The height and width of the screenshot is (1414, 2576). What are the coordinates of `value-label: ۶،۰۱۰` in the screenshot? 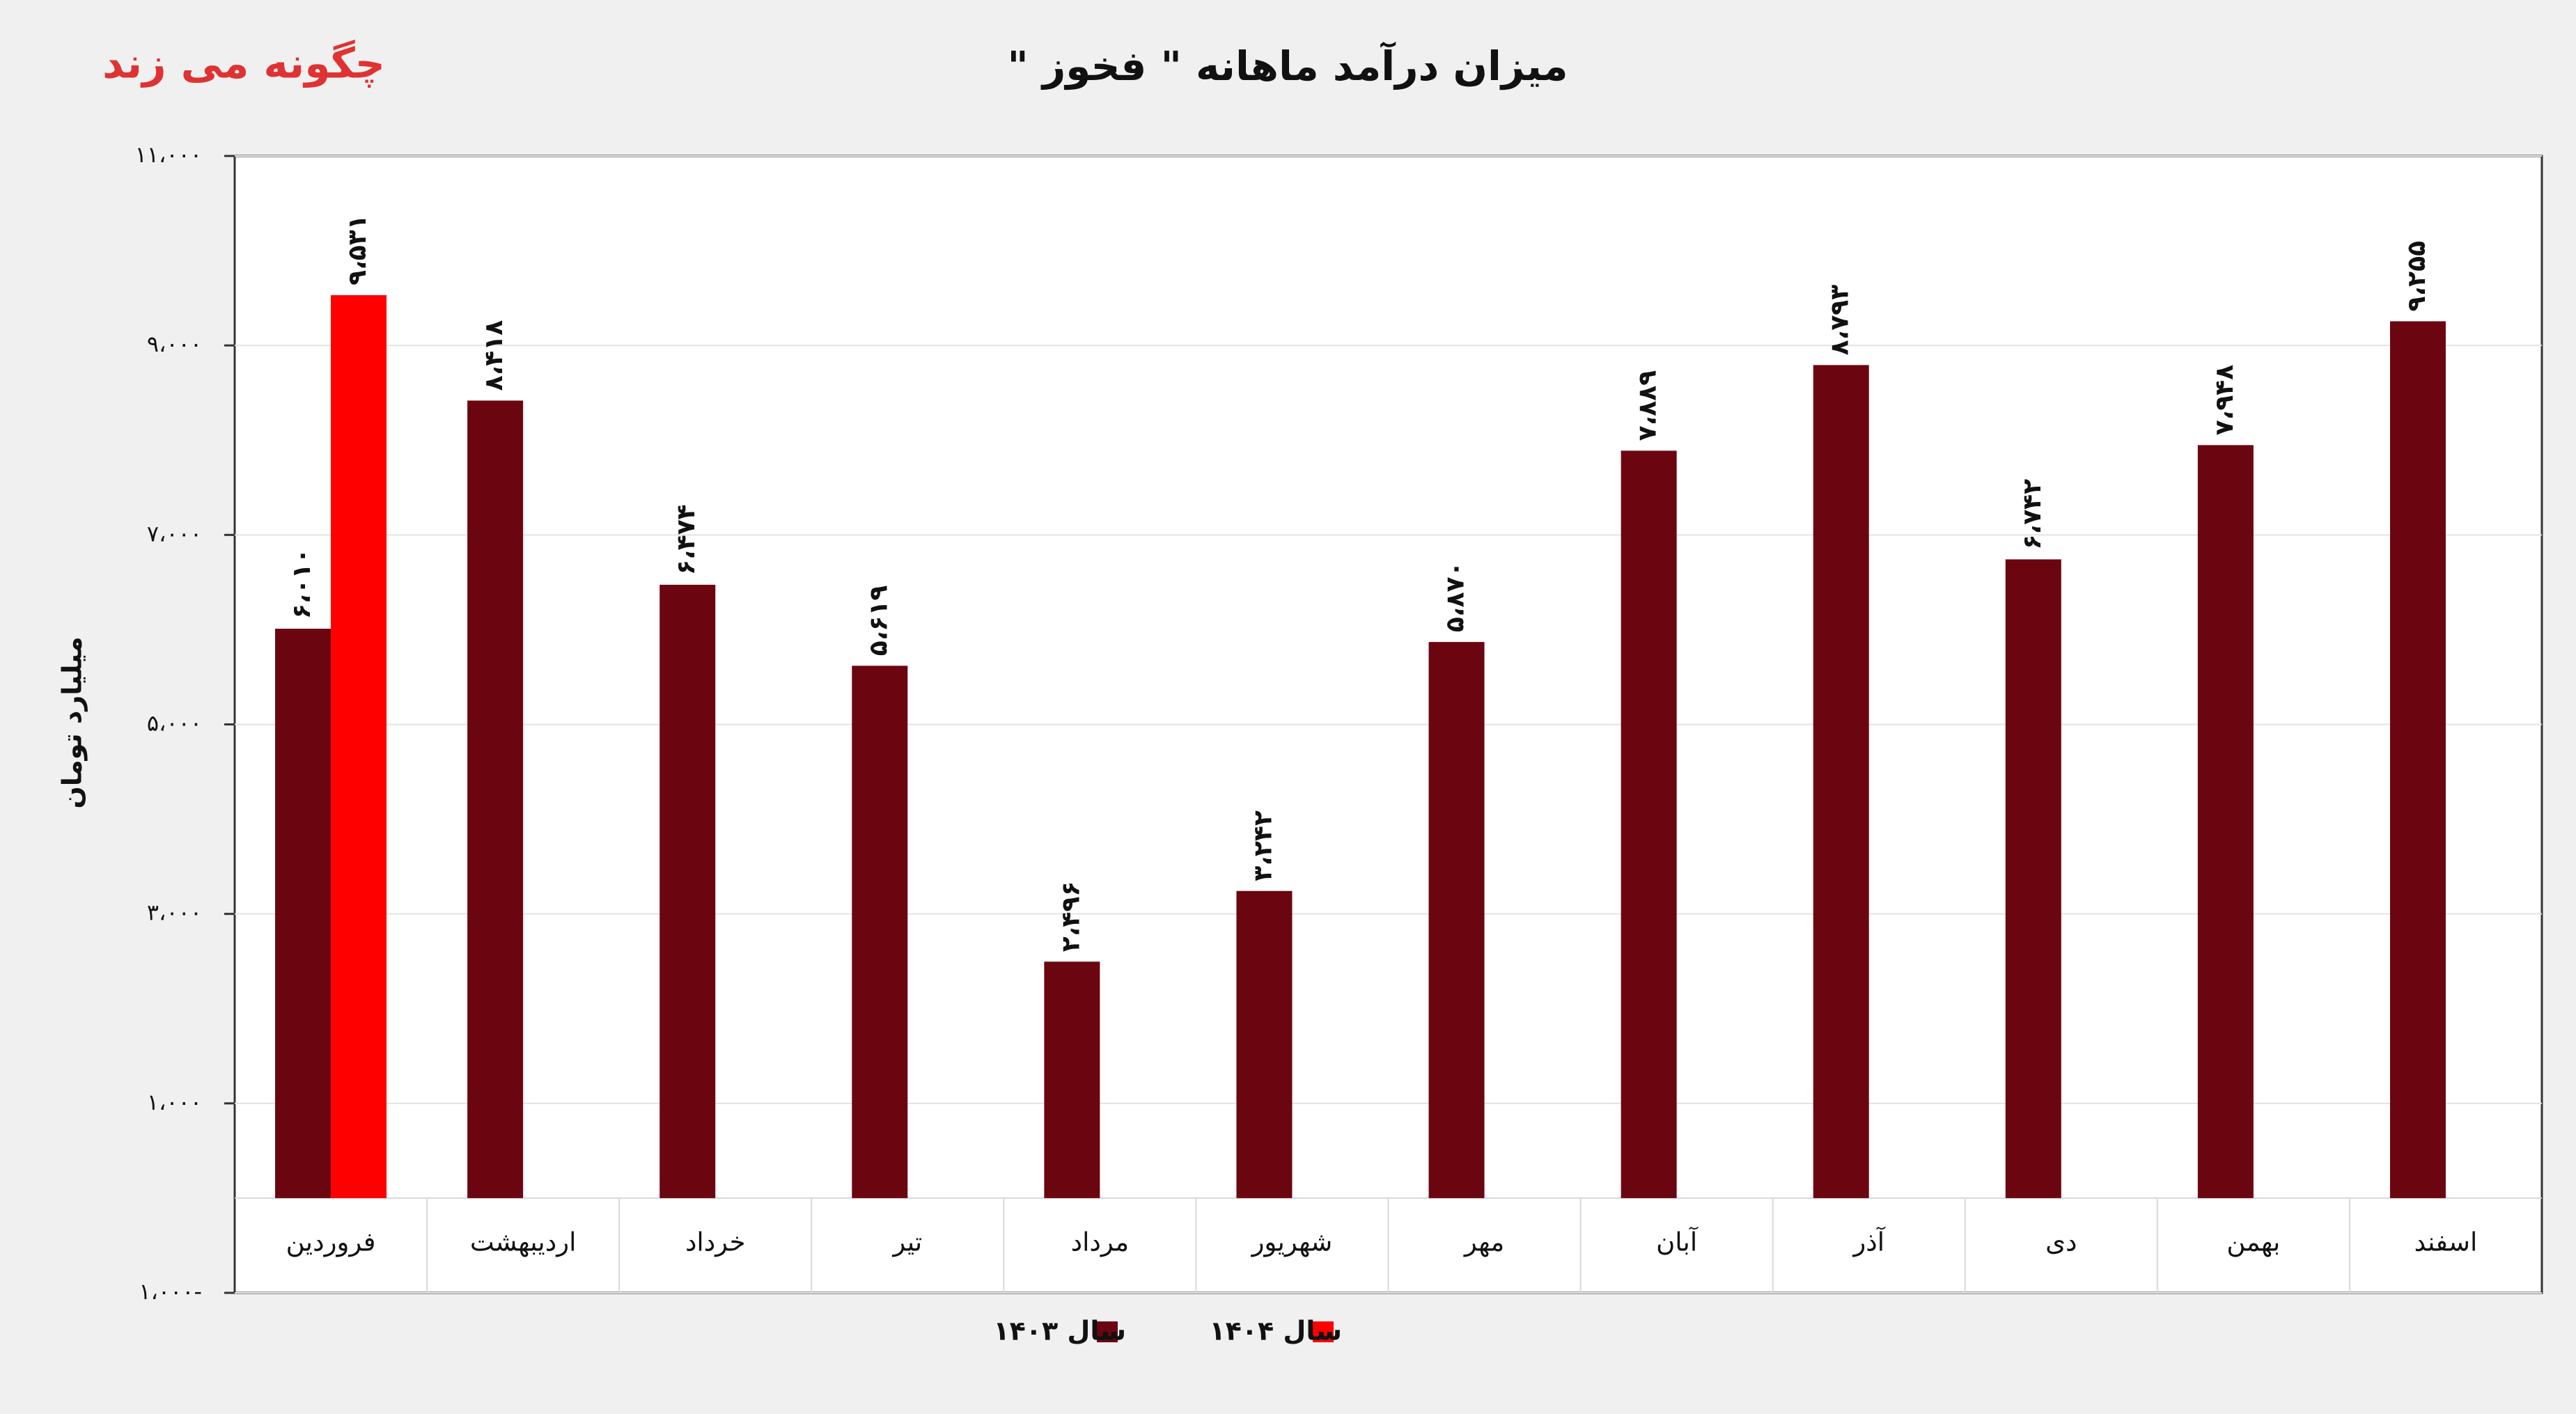 It's located at (302, 583).